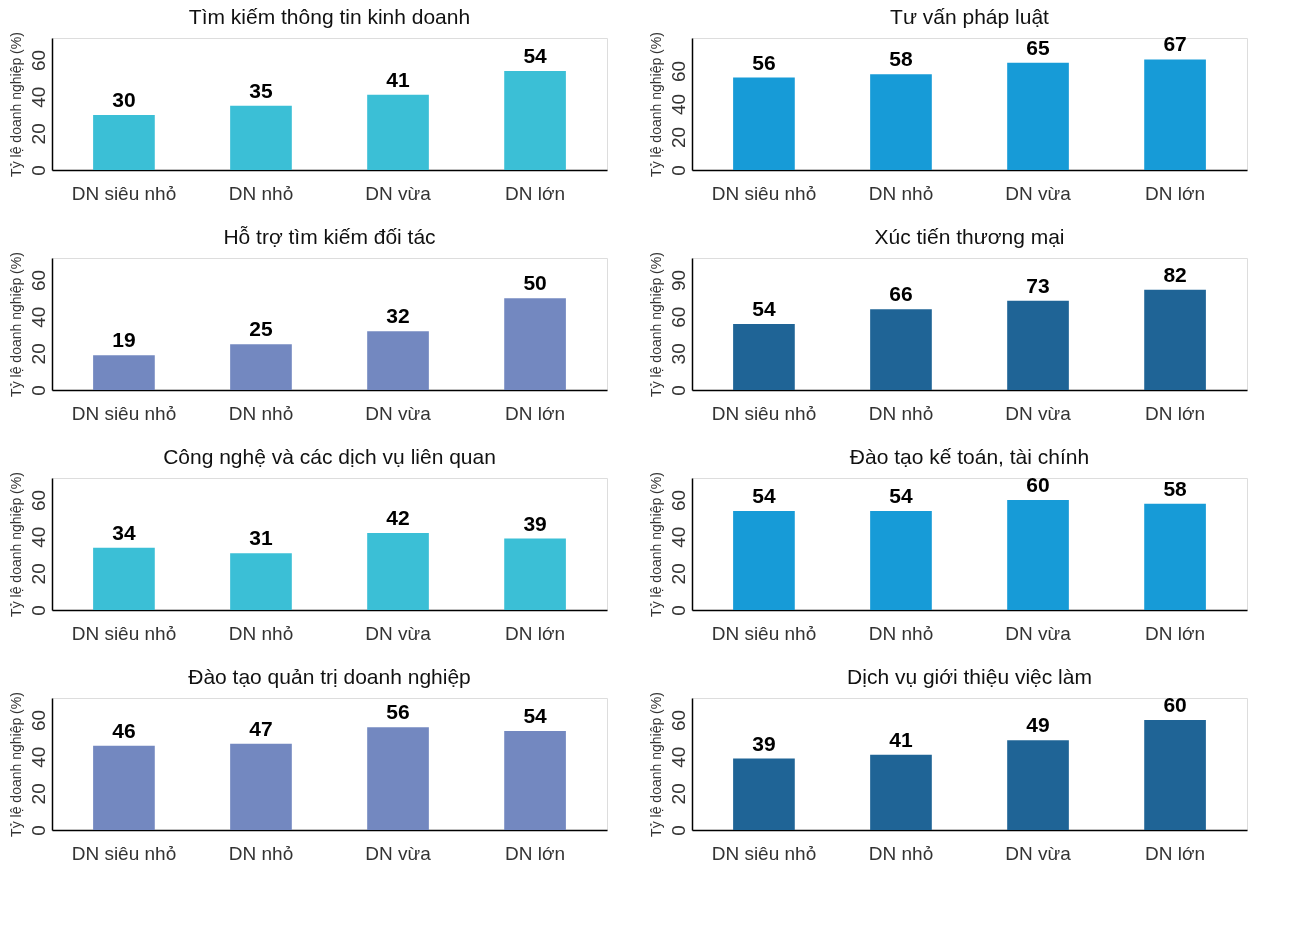 This screenshot has width=1296, height=949. What do you see at coordinates (124, 99) in the screenshot?
I see `data-label: 30` at bounding box center [124, 99].